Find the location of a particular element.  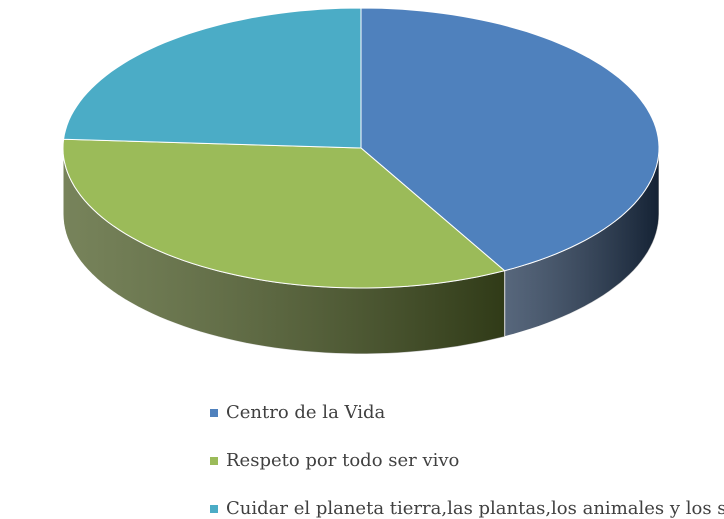

pie-slice is located at coordinates (212, 78).